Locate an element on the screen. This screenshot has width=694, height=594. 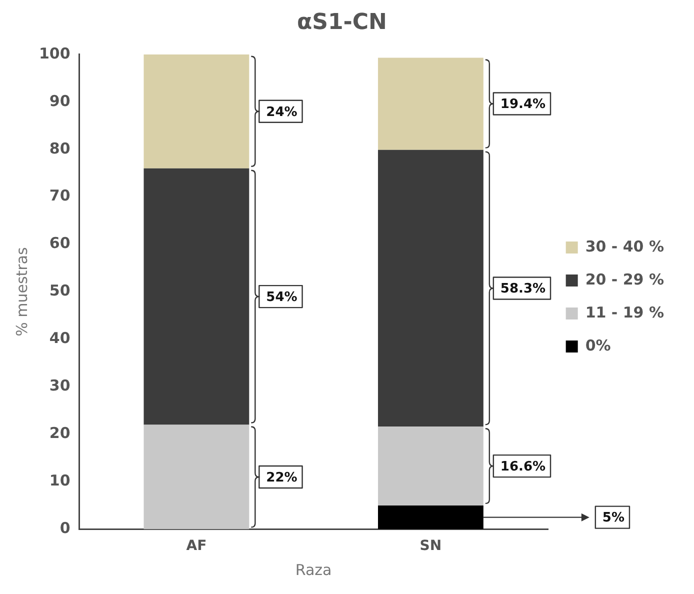
text: 5% is located at coordinates (613, 518).